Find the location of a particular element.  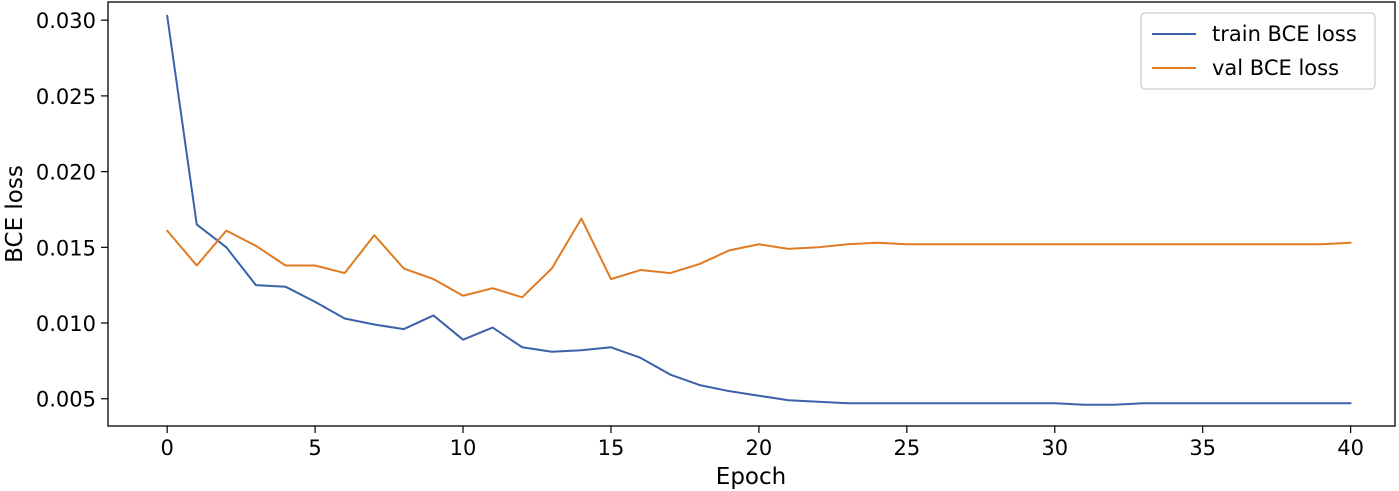

legend: train BCE loss val BCE loss is located at coordinates (1258, 51).